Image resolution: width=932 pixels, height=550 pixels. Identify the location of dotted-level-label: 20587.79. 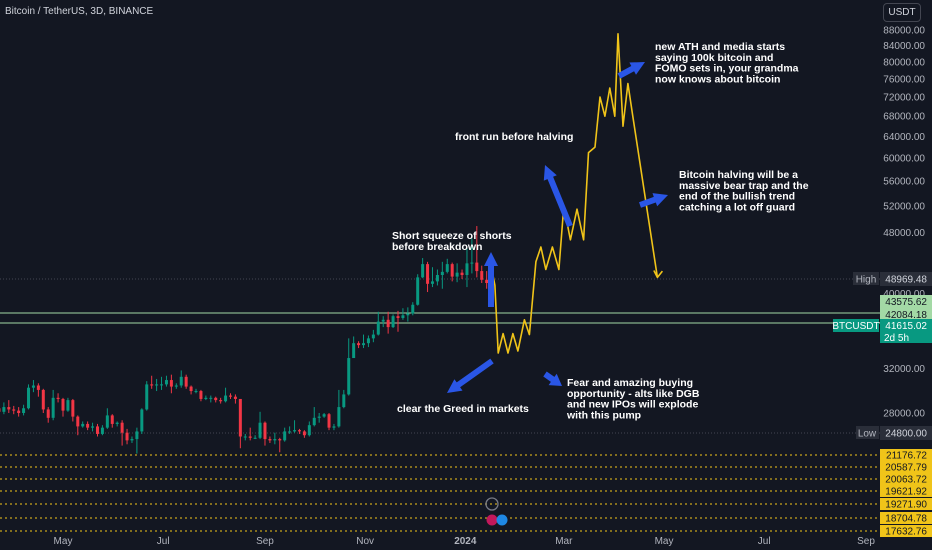
(906, 468).